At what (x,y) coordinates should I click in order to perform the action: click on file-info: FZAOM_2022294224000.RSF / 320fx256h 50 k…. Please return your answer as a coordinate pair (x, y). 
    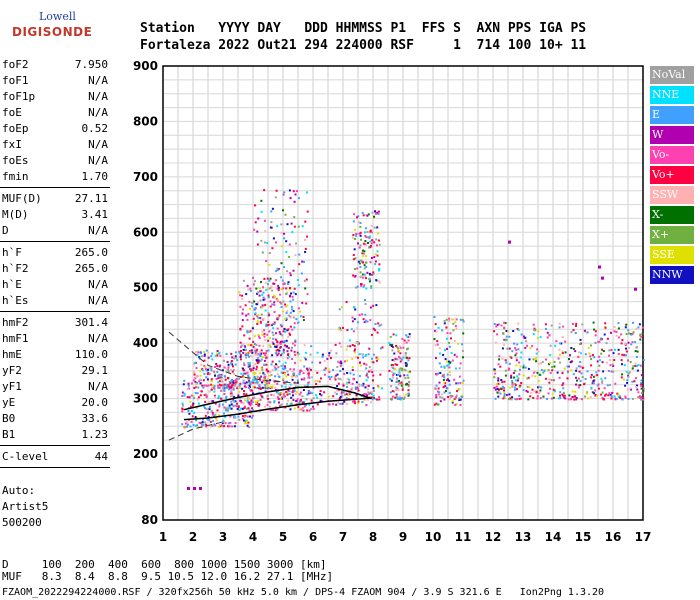
    Looking at the image, I should click on (303, 592).